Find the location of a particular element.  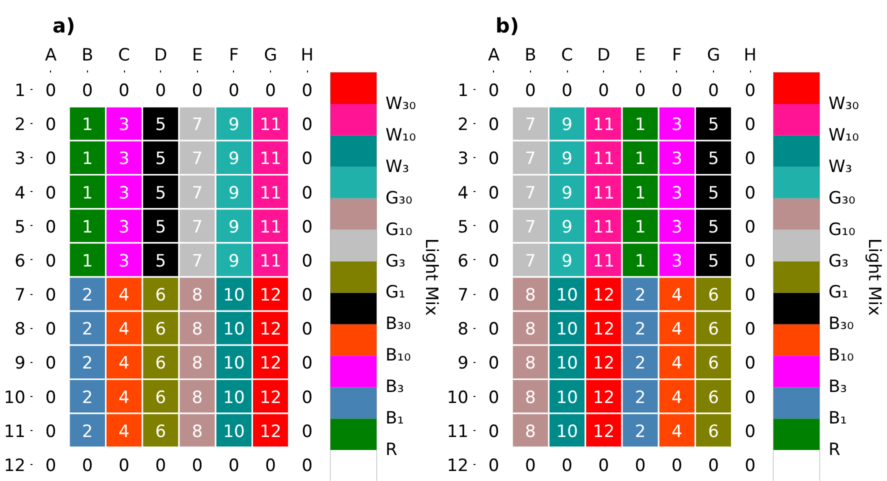

y-tick-label: 6 is located at coordinates (463, 261).